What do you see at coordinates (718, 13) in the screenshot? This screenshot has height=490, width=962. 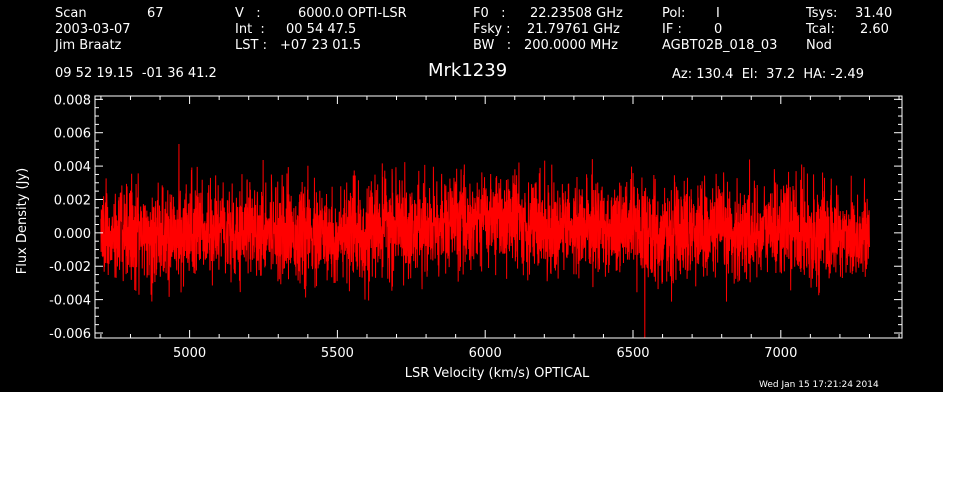 I see `pol-value: I` at bounding box center [718, 13].